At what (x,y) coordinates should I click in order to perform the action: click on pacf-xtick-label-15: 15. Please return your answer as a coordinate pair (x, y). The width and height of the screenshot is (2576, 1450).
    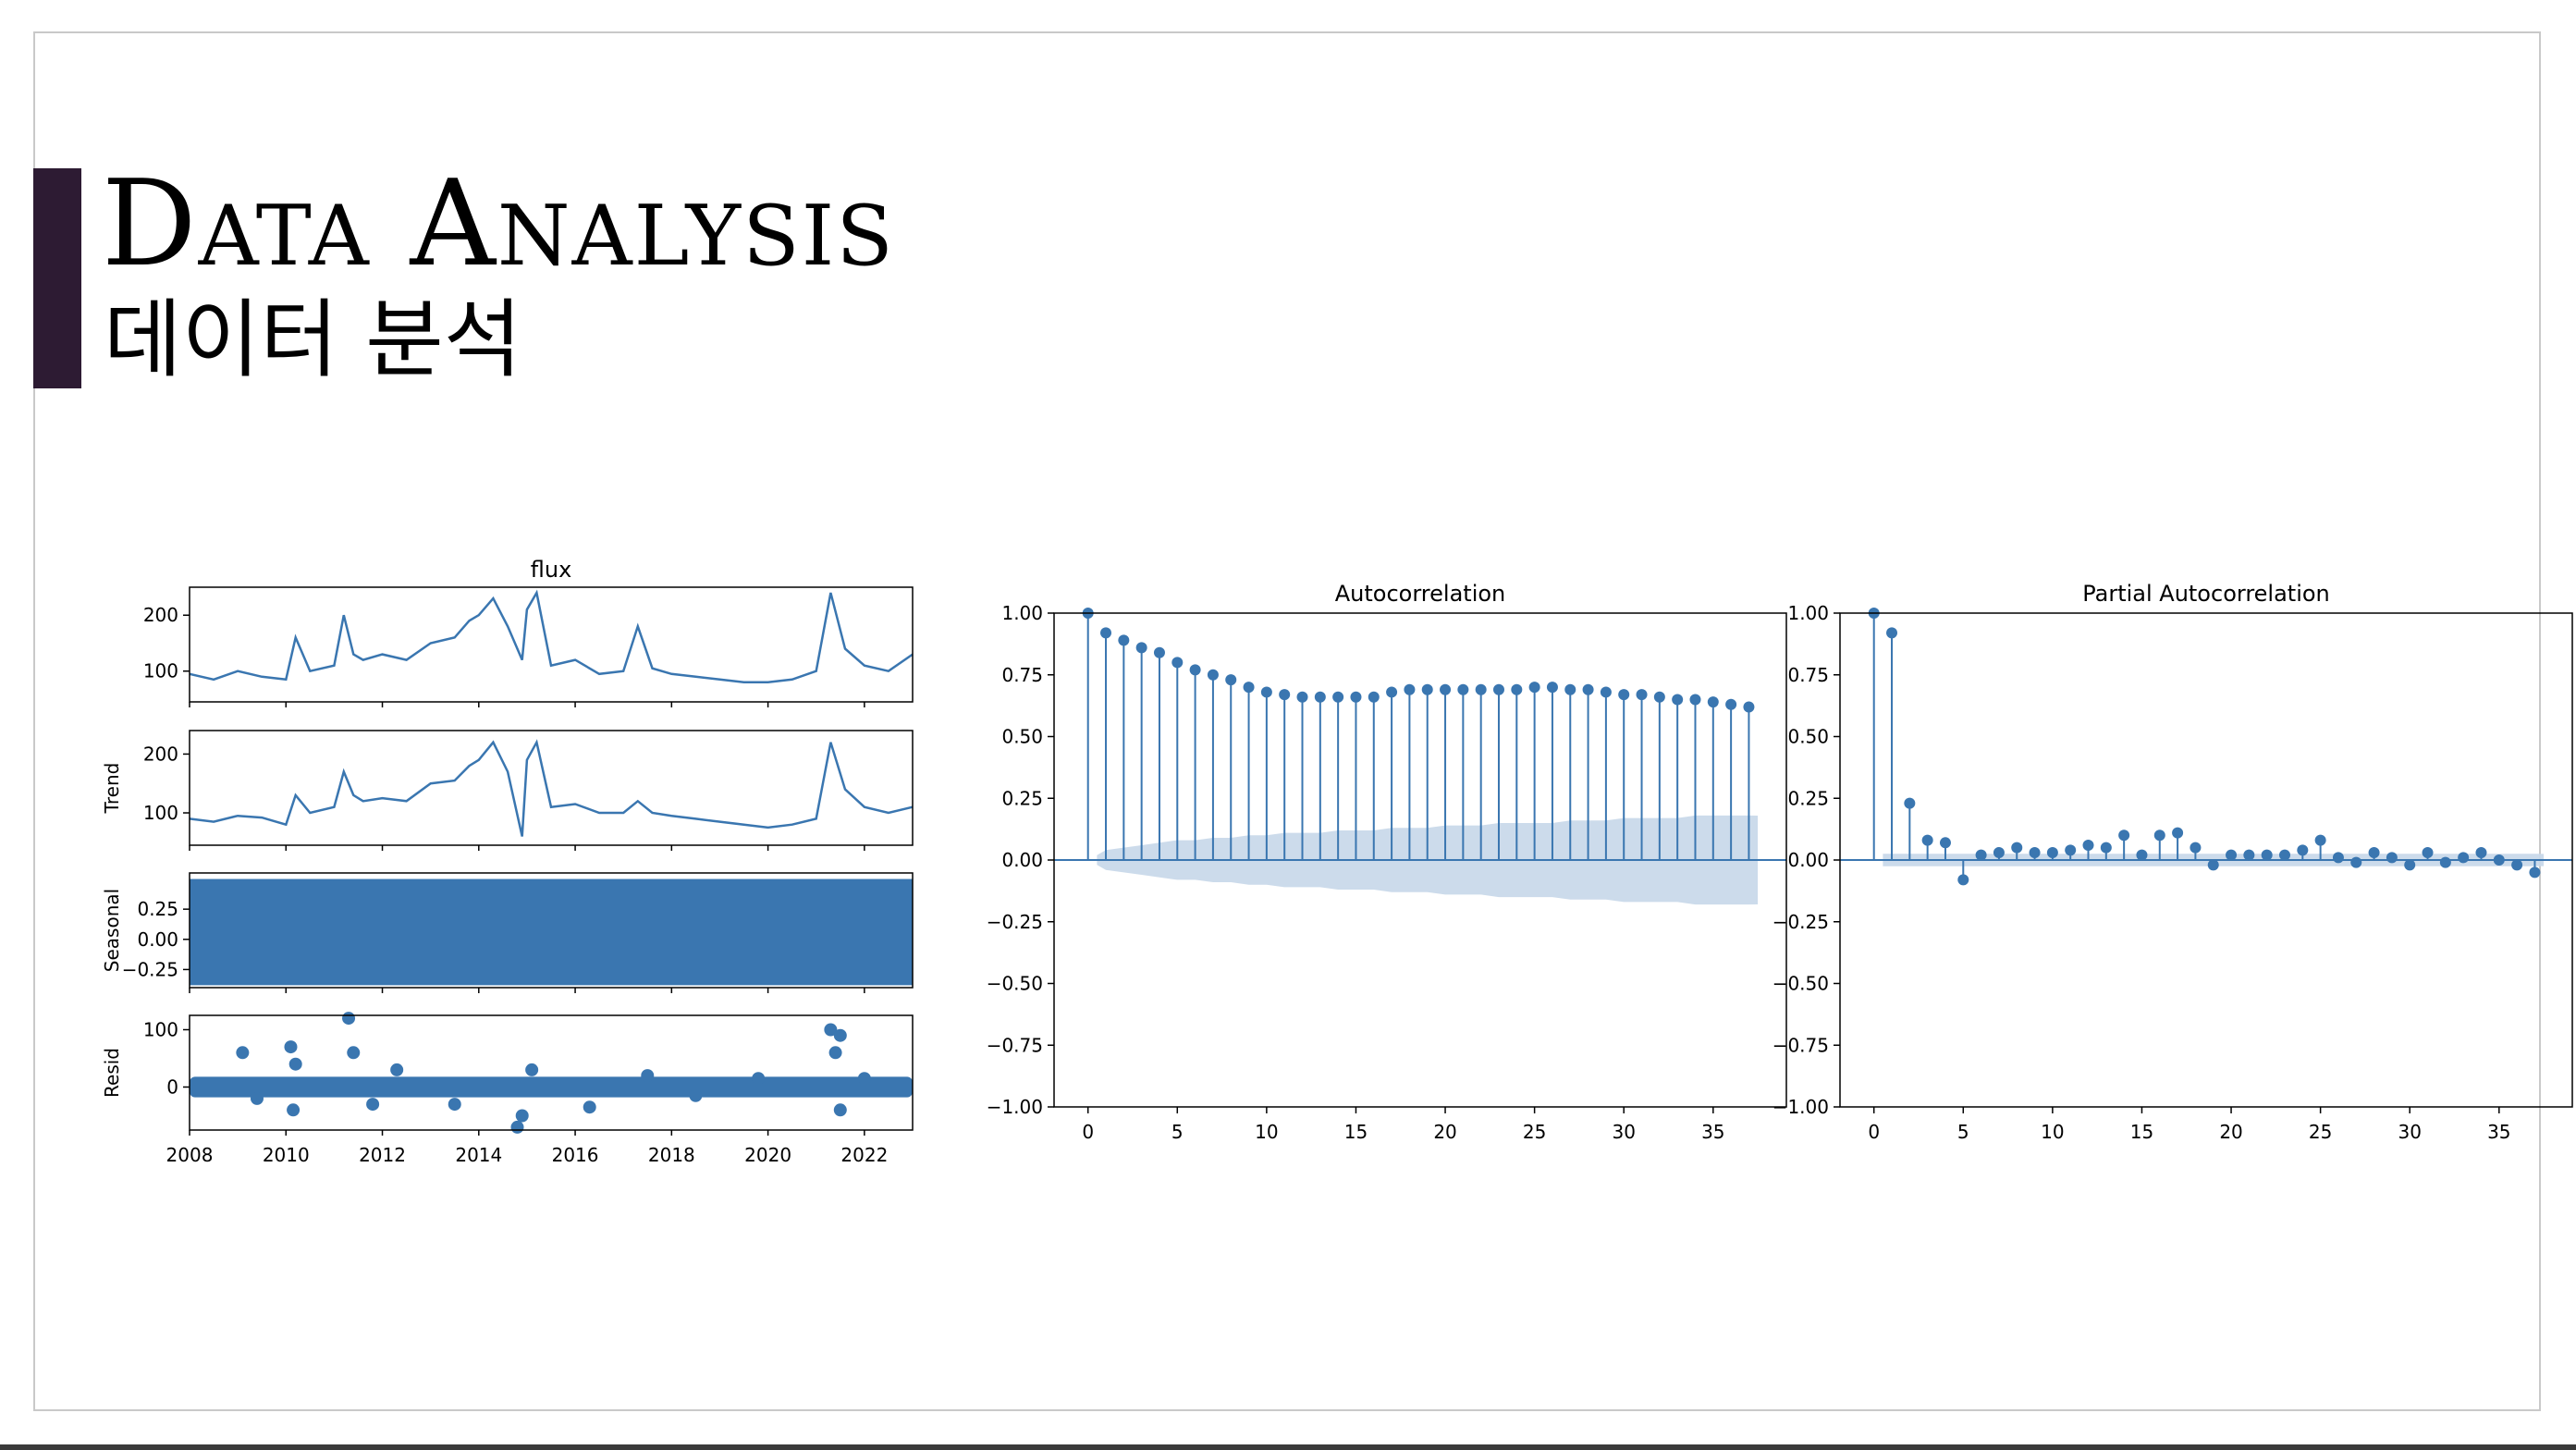
    Looking at the image, I should click on (2141, 1132).